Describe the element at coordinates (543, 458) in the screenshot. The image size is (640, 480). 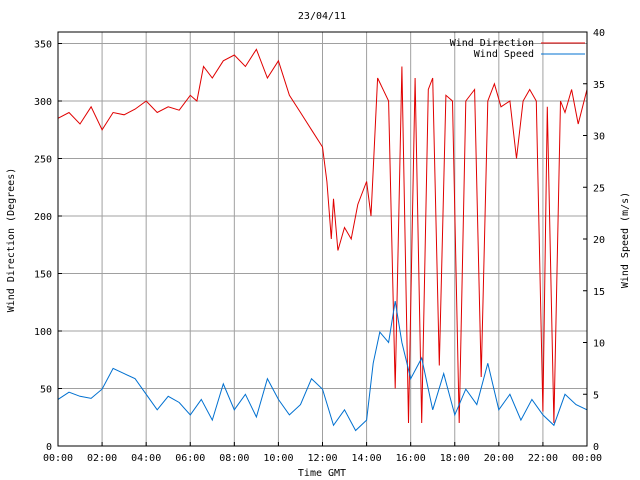
I see `x-tick-label-11: 22:00` at that location.